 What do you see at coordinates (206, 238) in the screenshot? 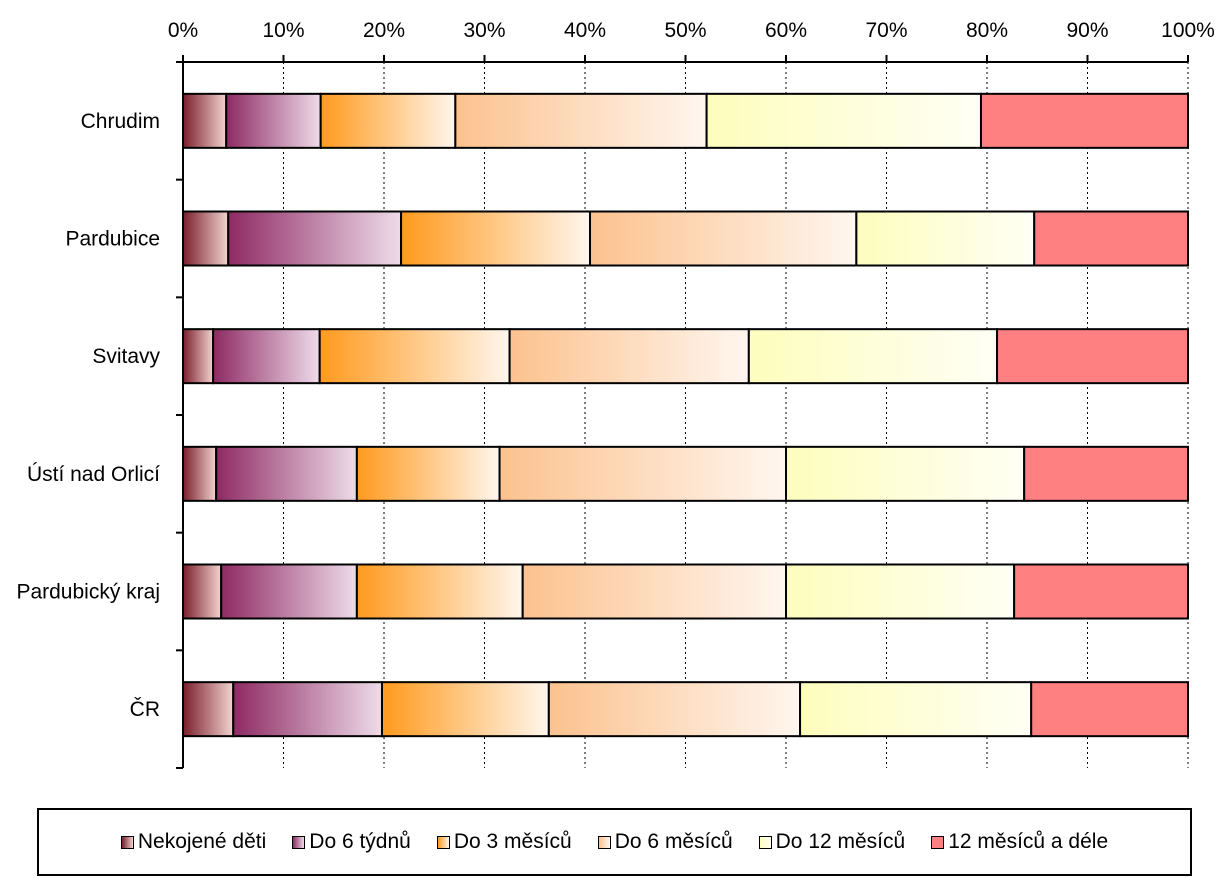
I see `bar-pardubice-nekojene-deti` at bounding box center [206, 238].